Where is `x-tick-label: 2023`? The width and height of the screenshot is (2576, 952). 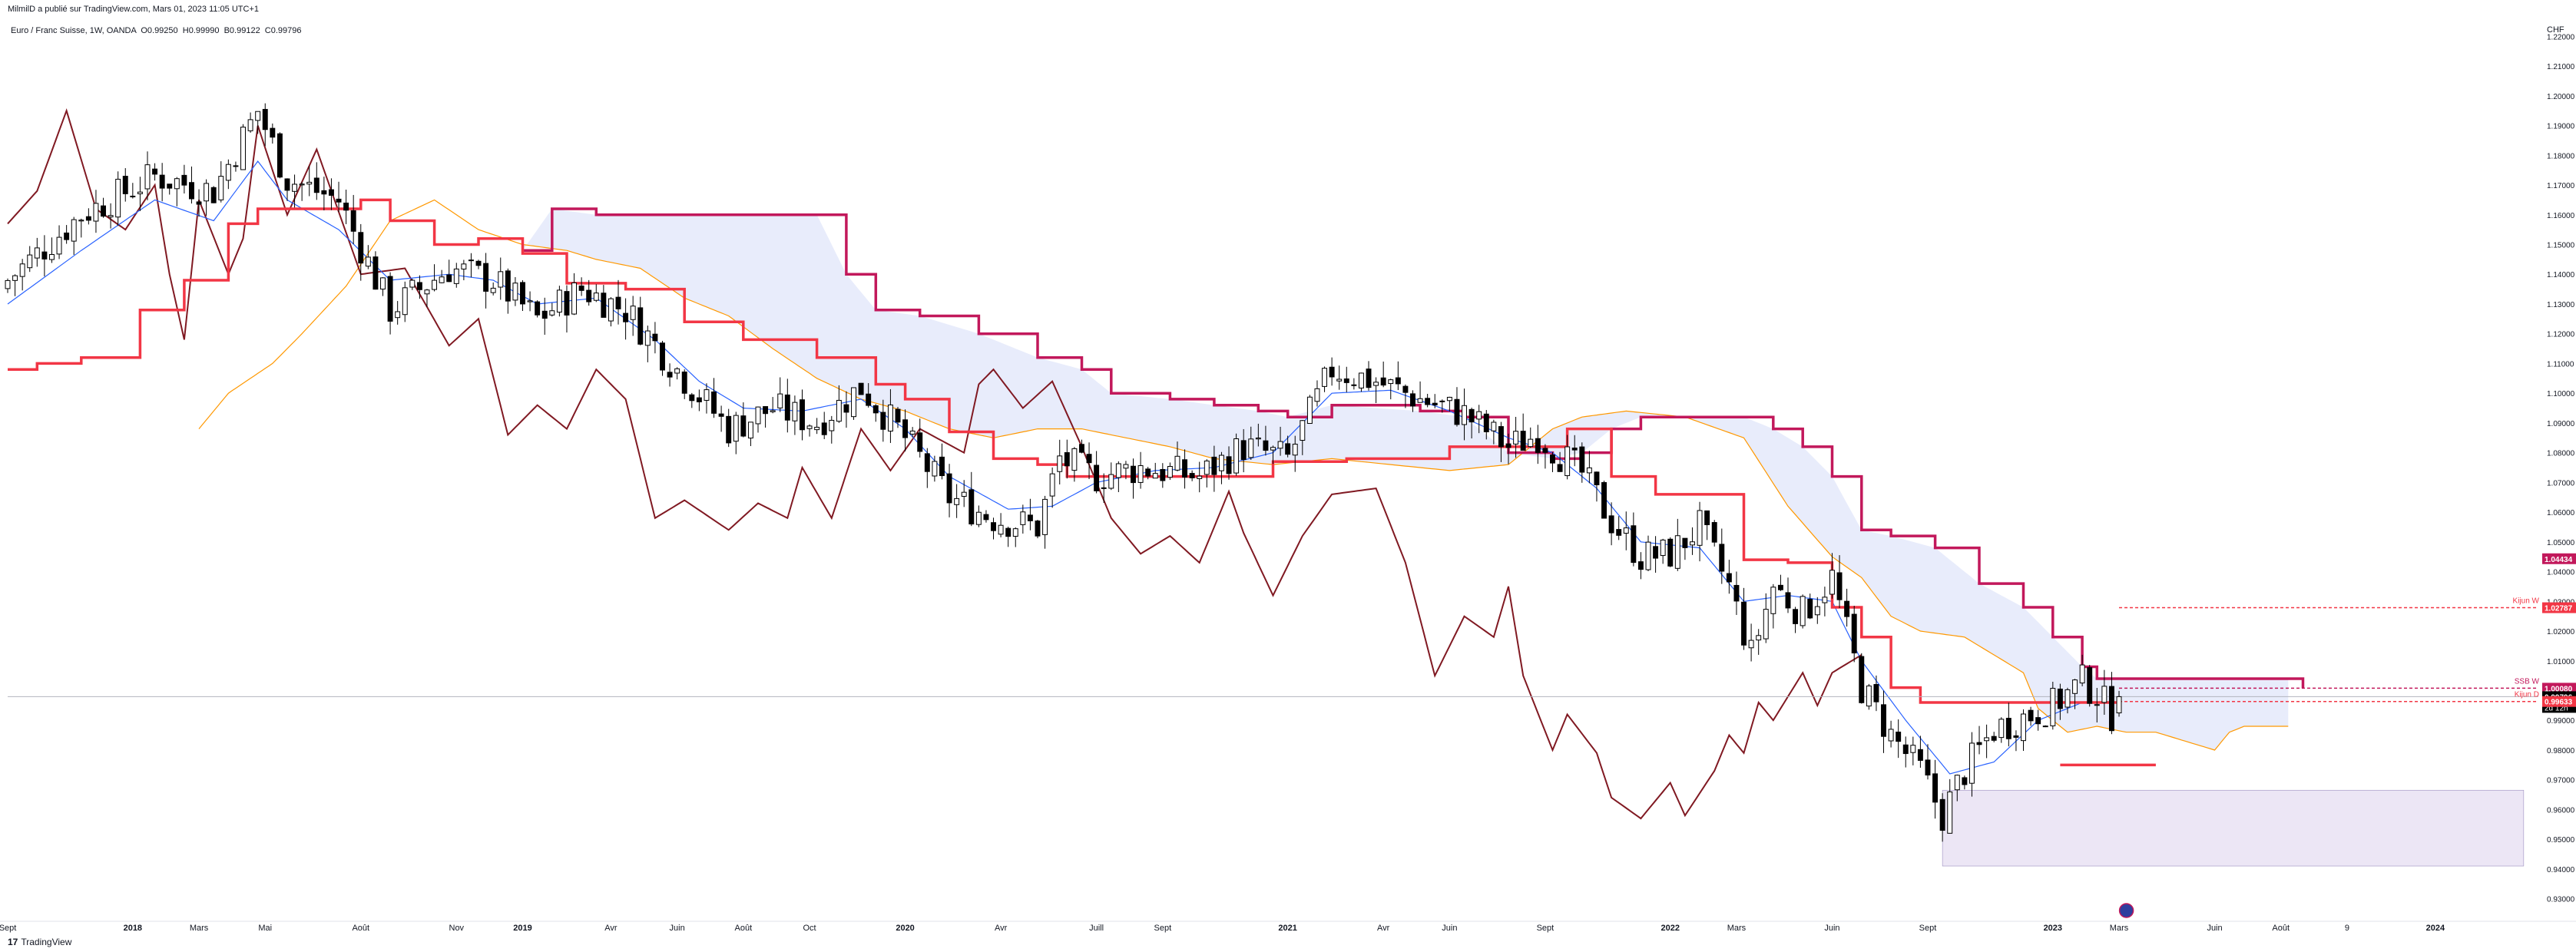
x-tick-label: 2023 is located at coordinates (2053, 928).